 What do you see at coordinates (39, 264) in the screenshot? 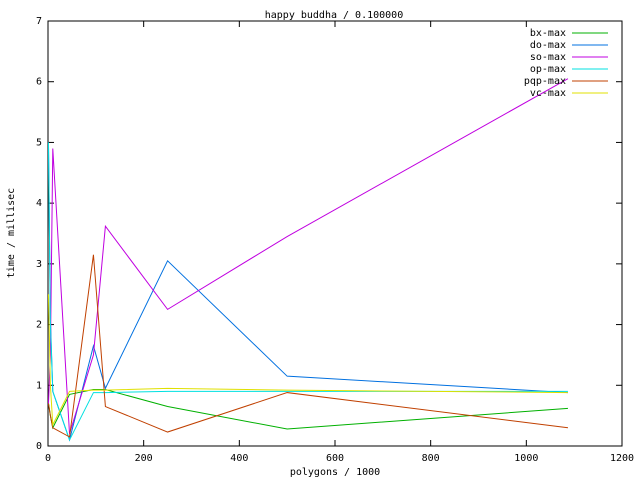
I see `y-tick-label: 3` at bounding box center [39, 264].